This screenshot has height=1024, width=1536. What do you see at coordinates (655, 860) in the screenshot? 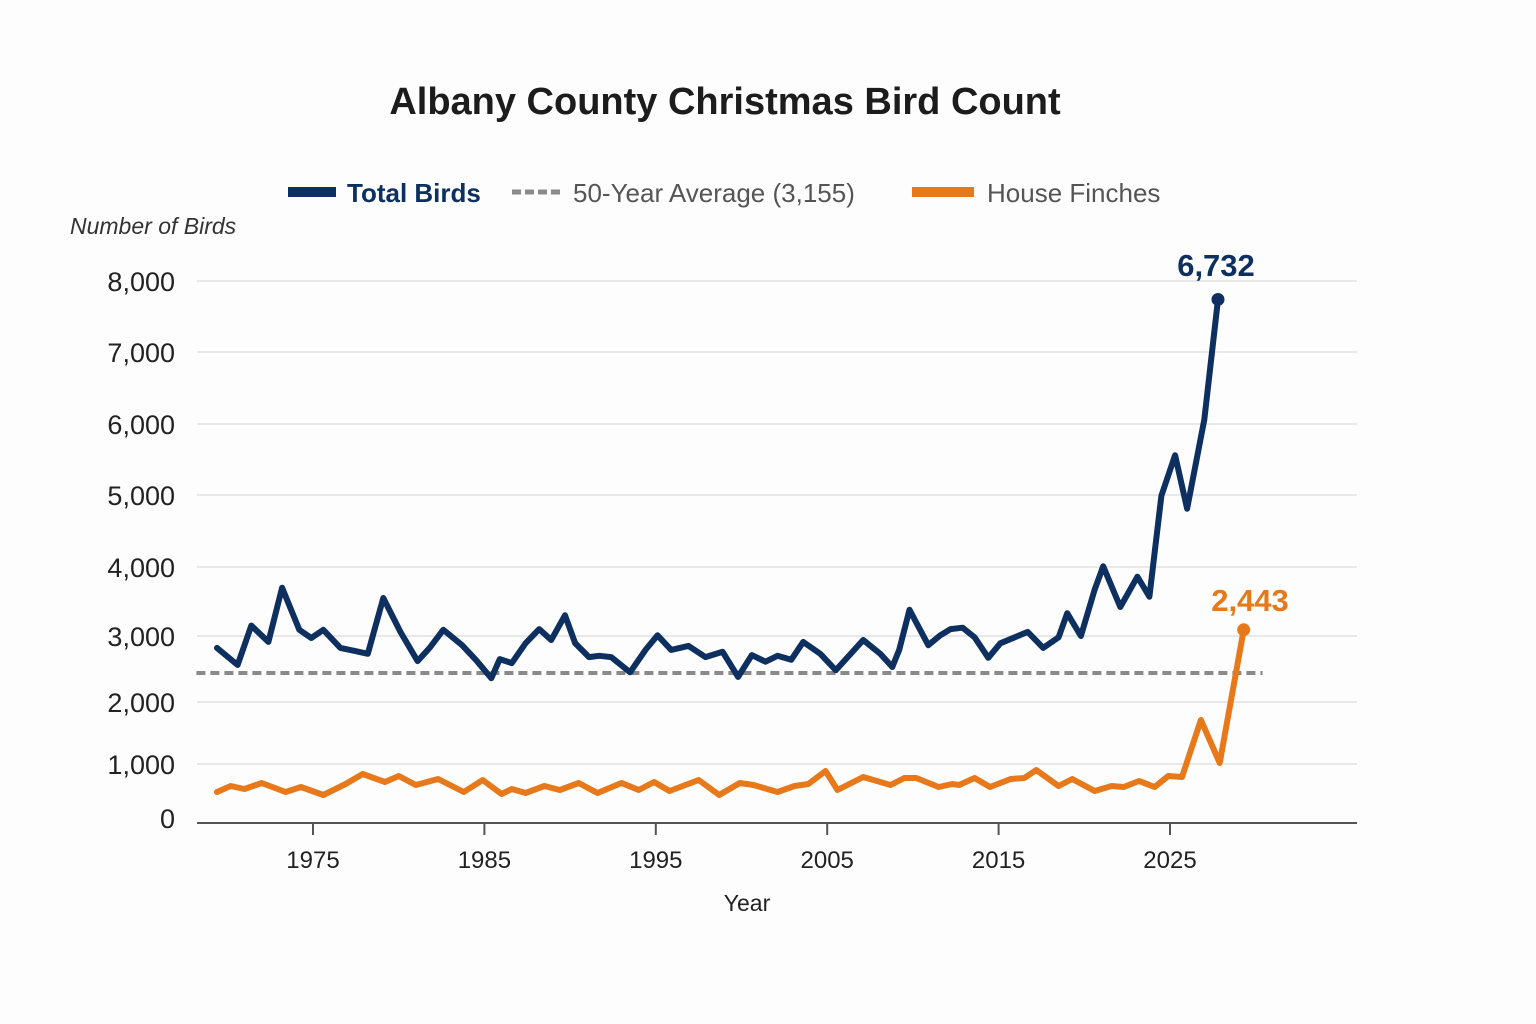
I see `x-tick-label: 1995` at bounding box center [655, 860].